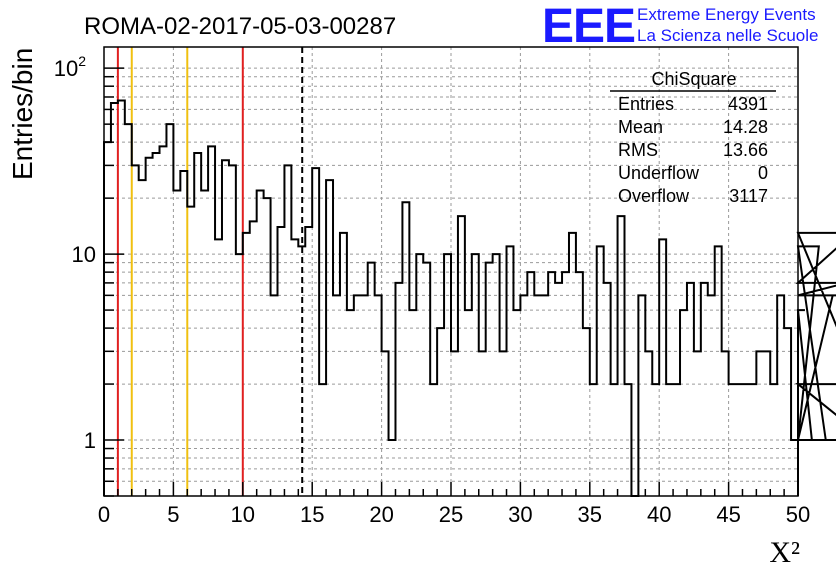  I want to click on x-tick-label: 5, so click(173, 514).